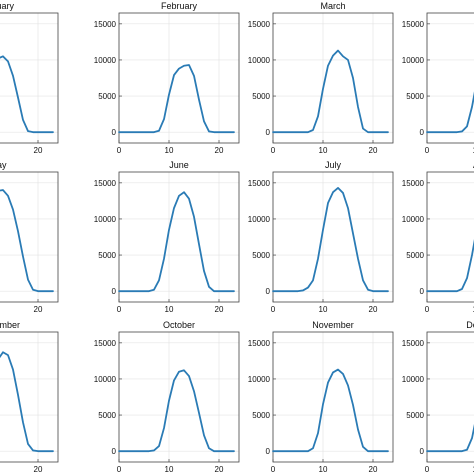  I want to click on panel-title: May, so click(3, 165).